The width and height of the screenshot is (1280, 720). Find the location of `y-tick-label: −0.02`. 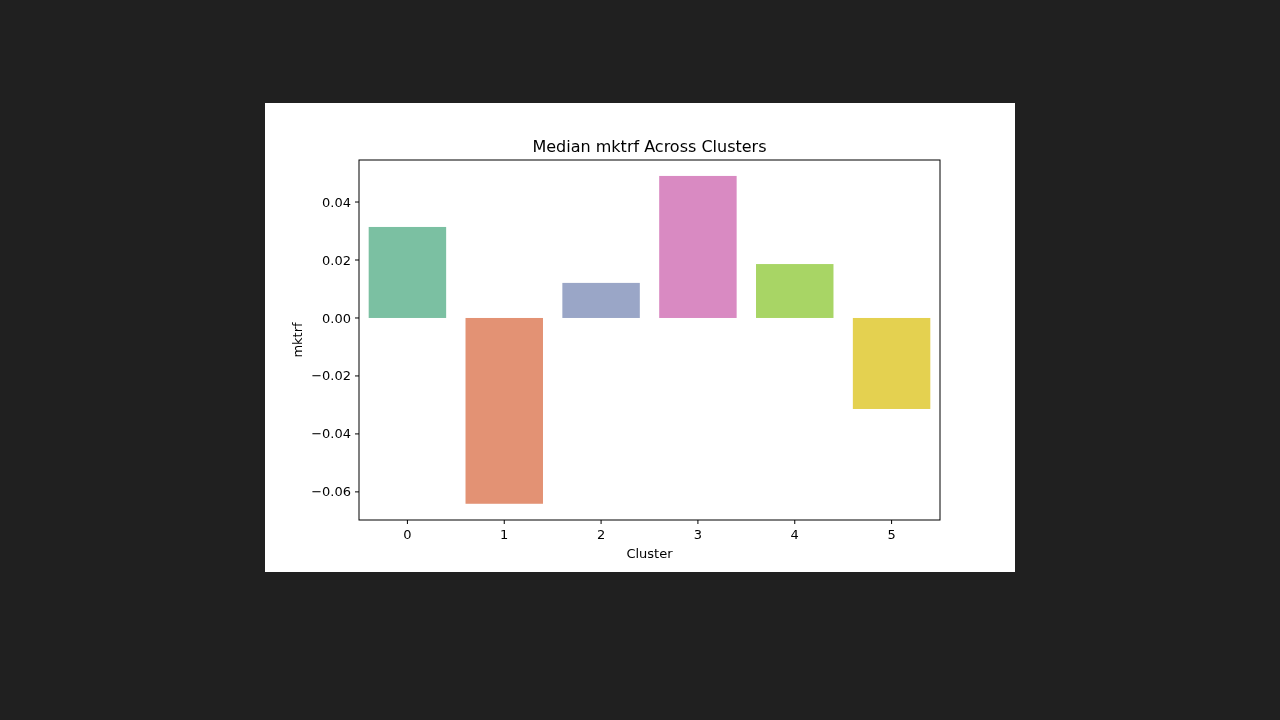

y-tick-label: −0.02 is located at coordinates (331, 376).